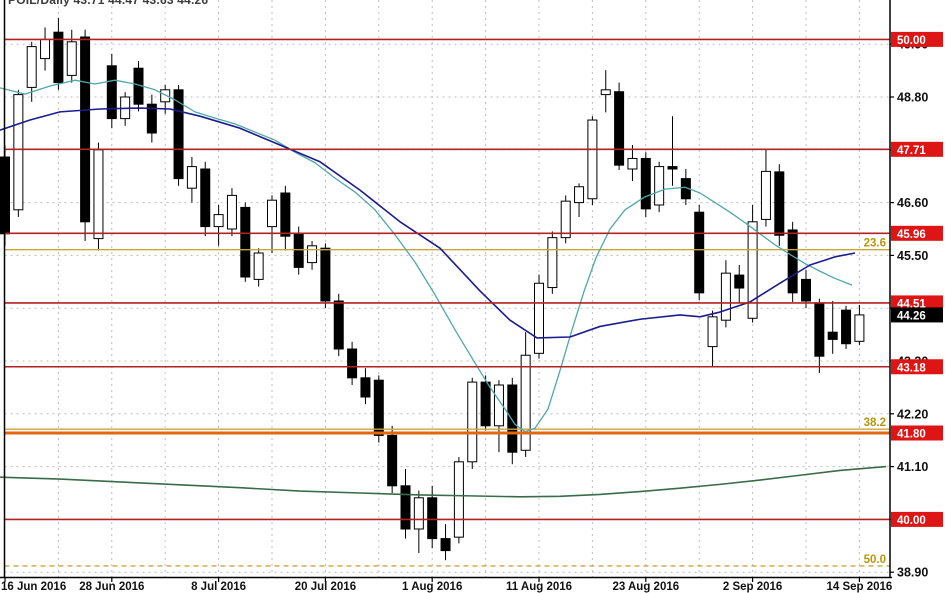 The image size is (948, 593). Describe the element at coordinates (432, 587) in the screenshot. I see `x-tick-label: 1 Aug 2016` at that location.